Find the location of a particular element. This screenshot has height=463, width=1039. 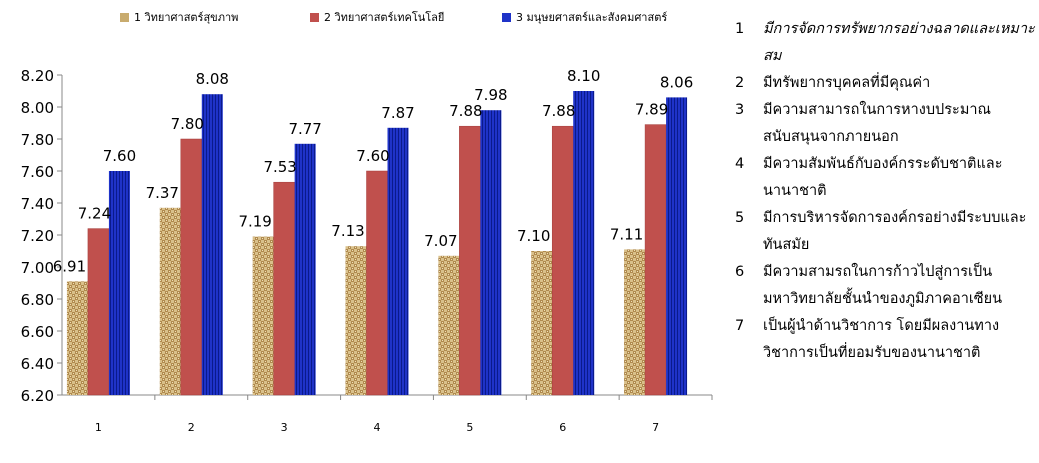

y-tick-label: 8.20 is located at coordinates (37, 76).